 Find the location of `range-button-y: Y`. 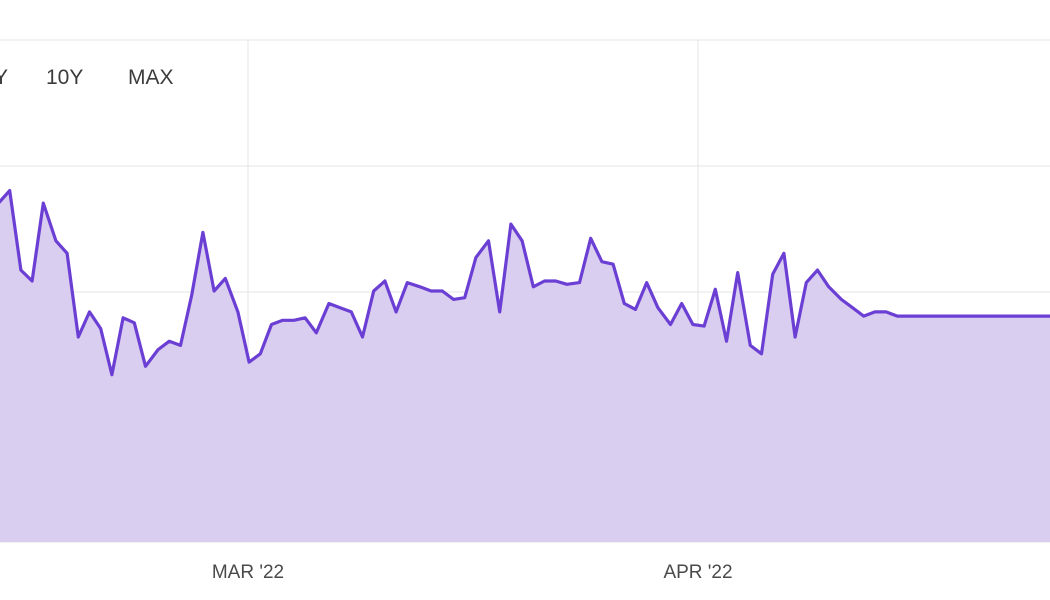

range-button-y: Y is located at coordinates (4, 77).